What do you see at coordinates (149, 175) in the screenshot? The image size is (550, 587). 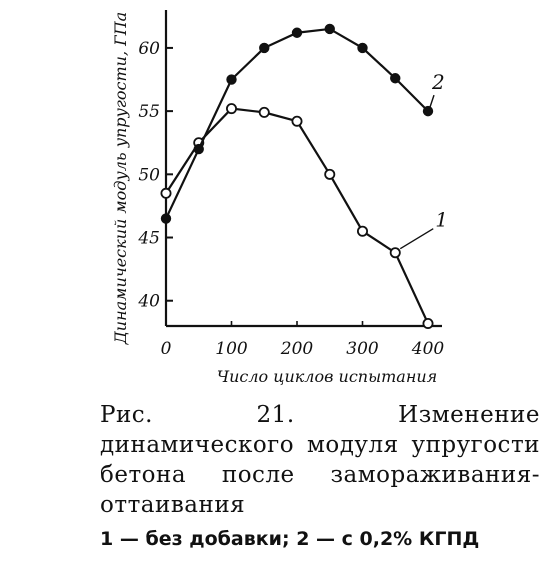 I see `y-tick-label: 50` at bounding box center [149, 175].